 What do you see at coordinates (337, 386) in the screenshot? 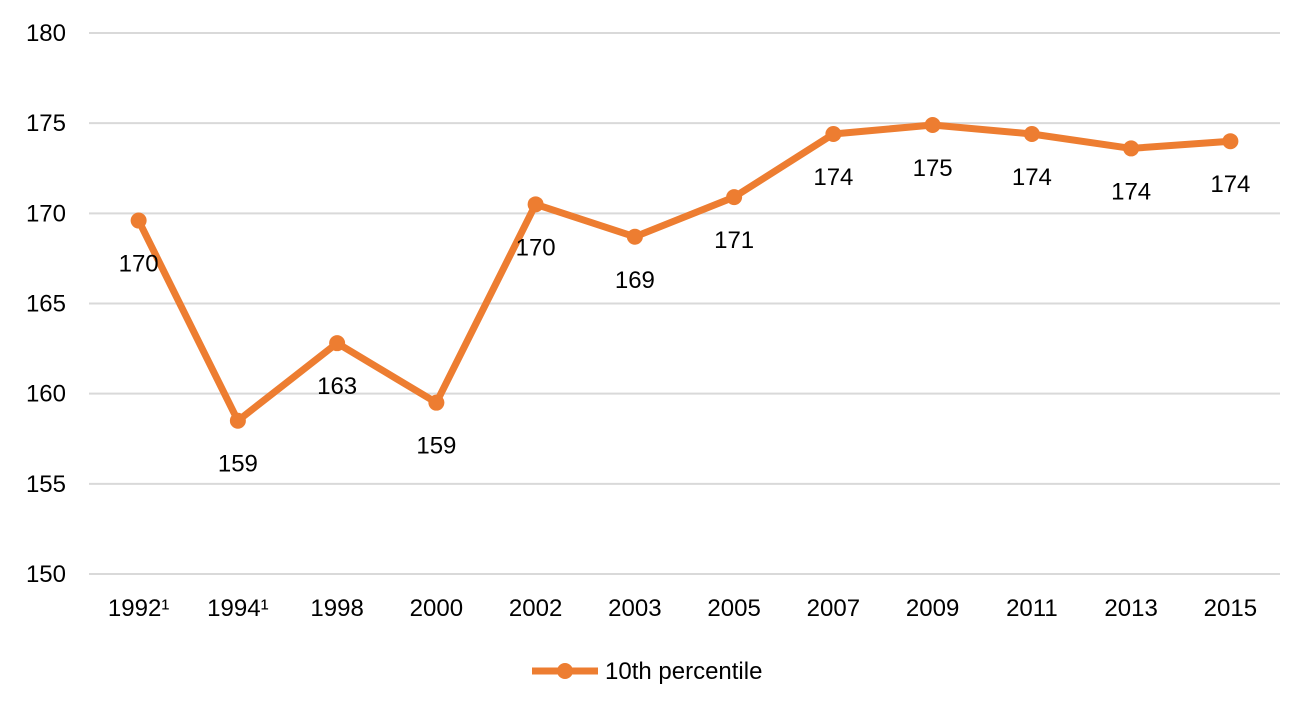
I see `data-label: 163` at bounding box center [337, 386].